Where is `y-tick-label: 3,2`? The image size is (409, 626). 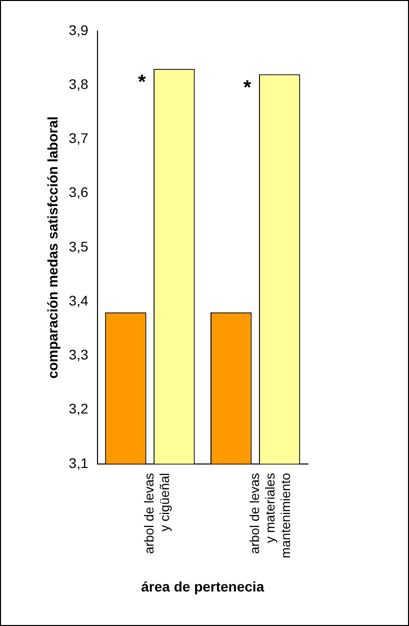 y-tick-label: 3,2 is located at coordinates (78, 408).